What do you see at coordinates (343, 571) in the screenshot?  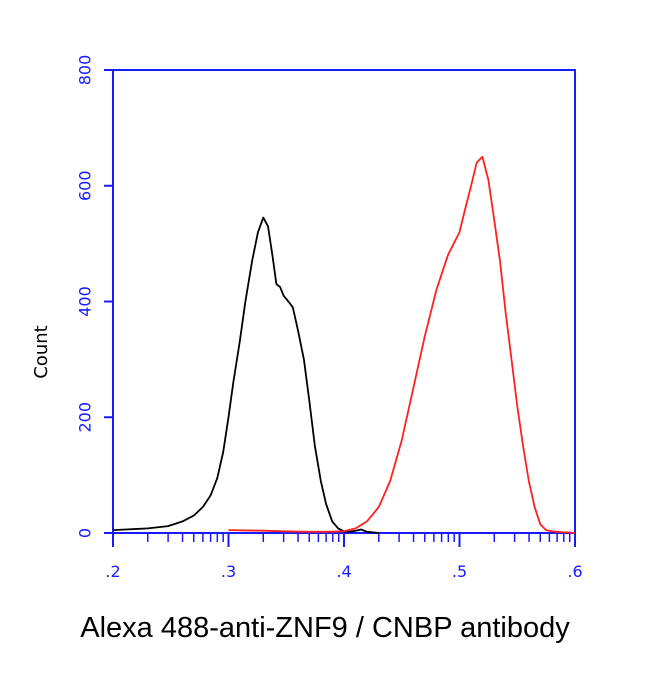 I see `x-tick-label: .4` at bounding box center [343, 571].